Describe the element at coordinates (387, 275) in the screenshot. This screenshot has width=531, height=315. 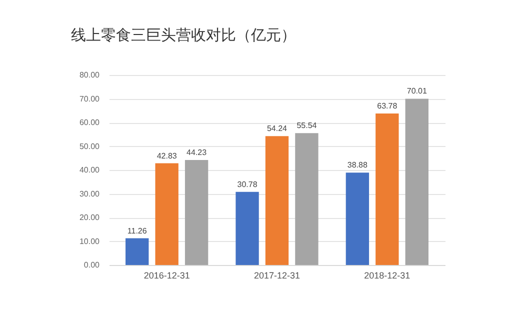
I see `x-tick-label: 2018-12-31` at that location.